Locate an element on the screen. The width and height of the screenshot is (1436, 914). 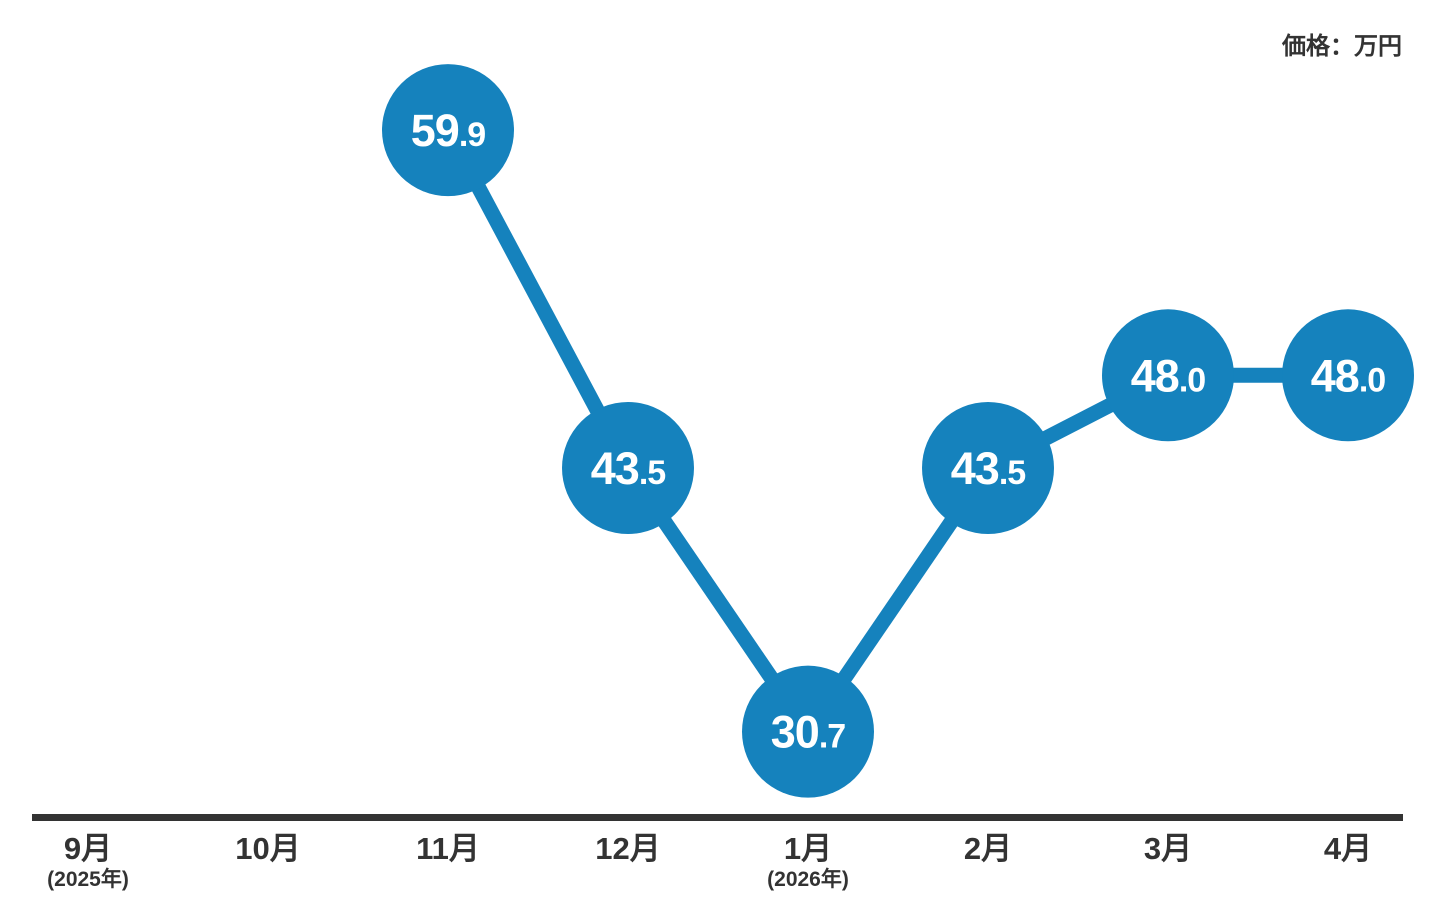
x-axis-year-label: (2026年) is located at coordinates (808, 879).